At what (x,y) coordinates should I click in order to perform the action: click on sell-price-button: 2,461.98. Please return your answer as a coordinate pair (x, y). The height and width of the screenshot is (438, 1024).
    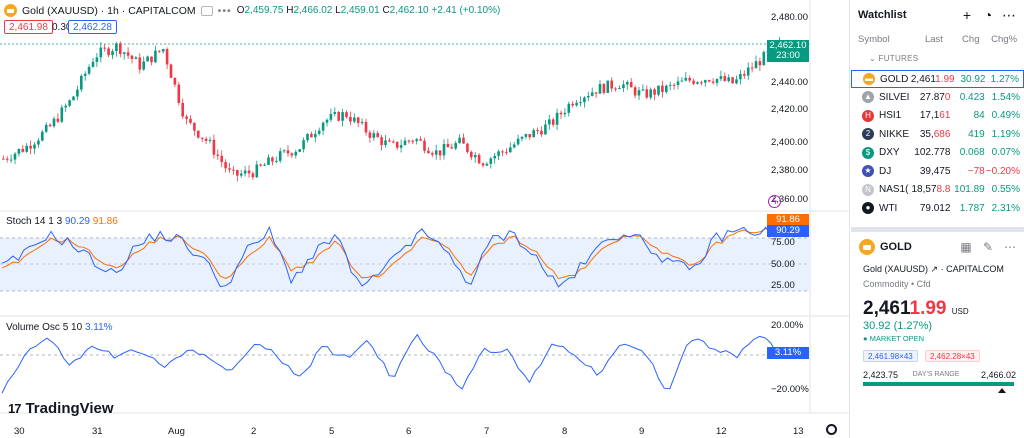
    Looking at the image, I should click on (28, 27).